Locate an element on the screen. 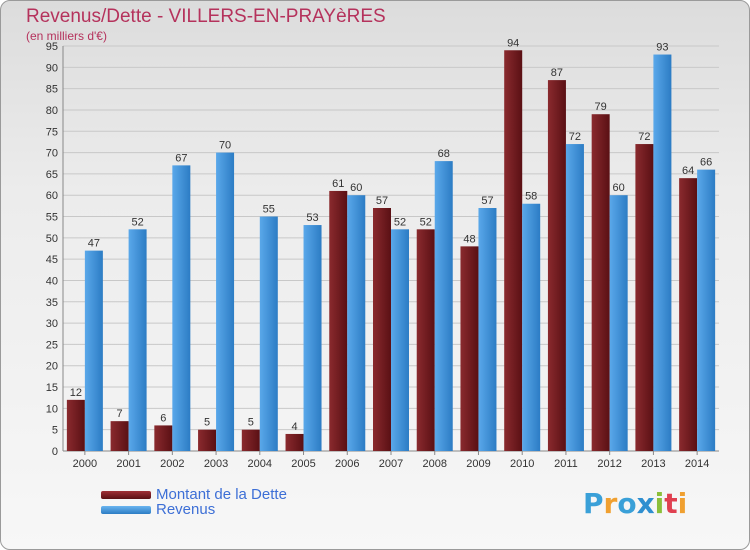  data-label-revenue: 72 is located at coordinates (575, 137).